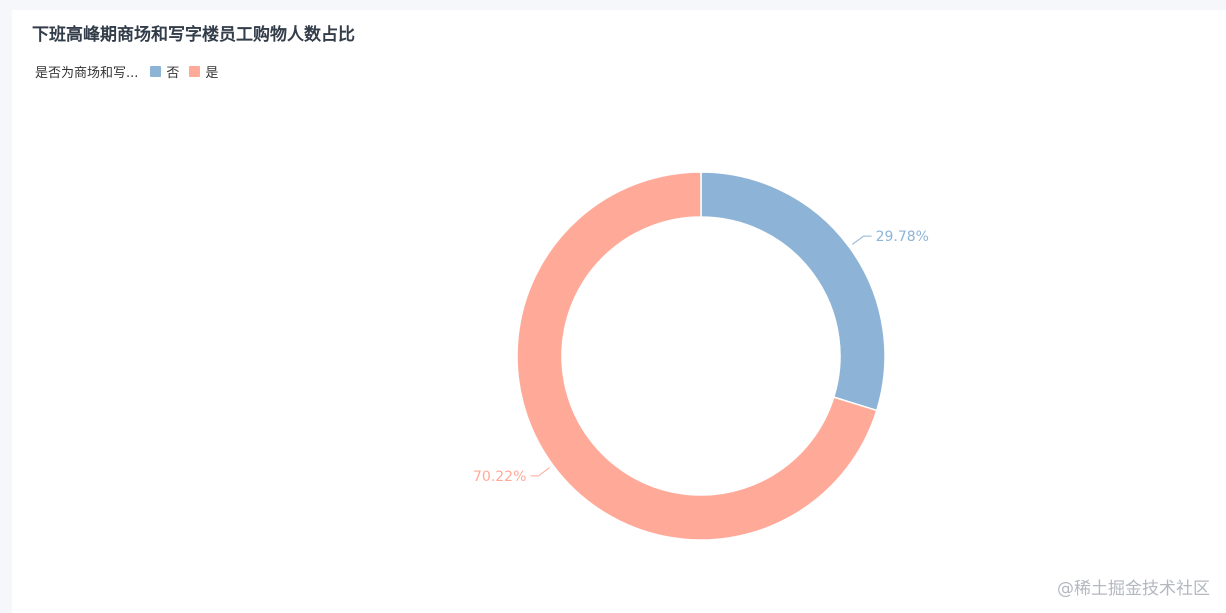  What do you see at coordinates (173, 73) in the screenshot?
I see `legend-label-no: 否` at bounding box center [173, 73].